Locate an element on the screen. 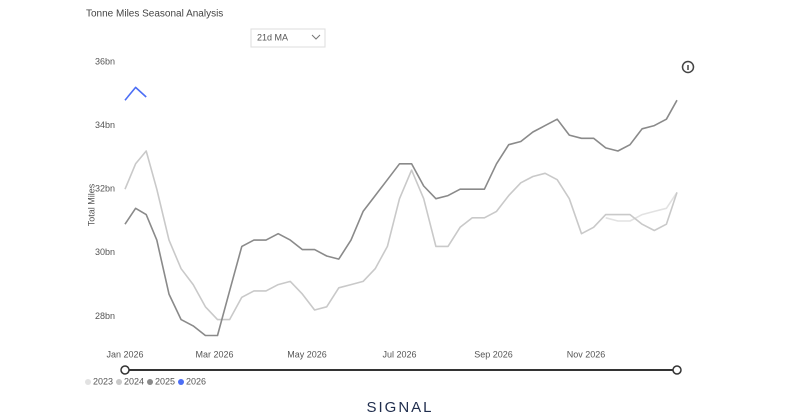 The height and width of the screenshot is (419, 800). info-icon is located at coordinates (688, 67).